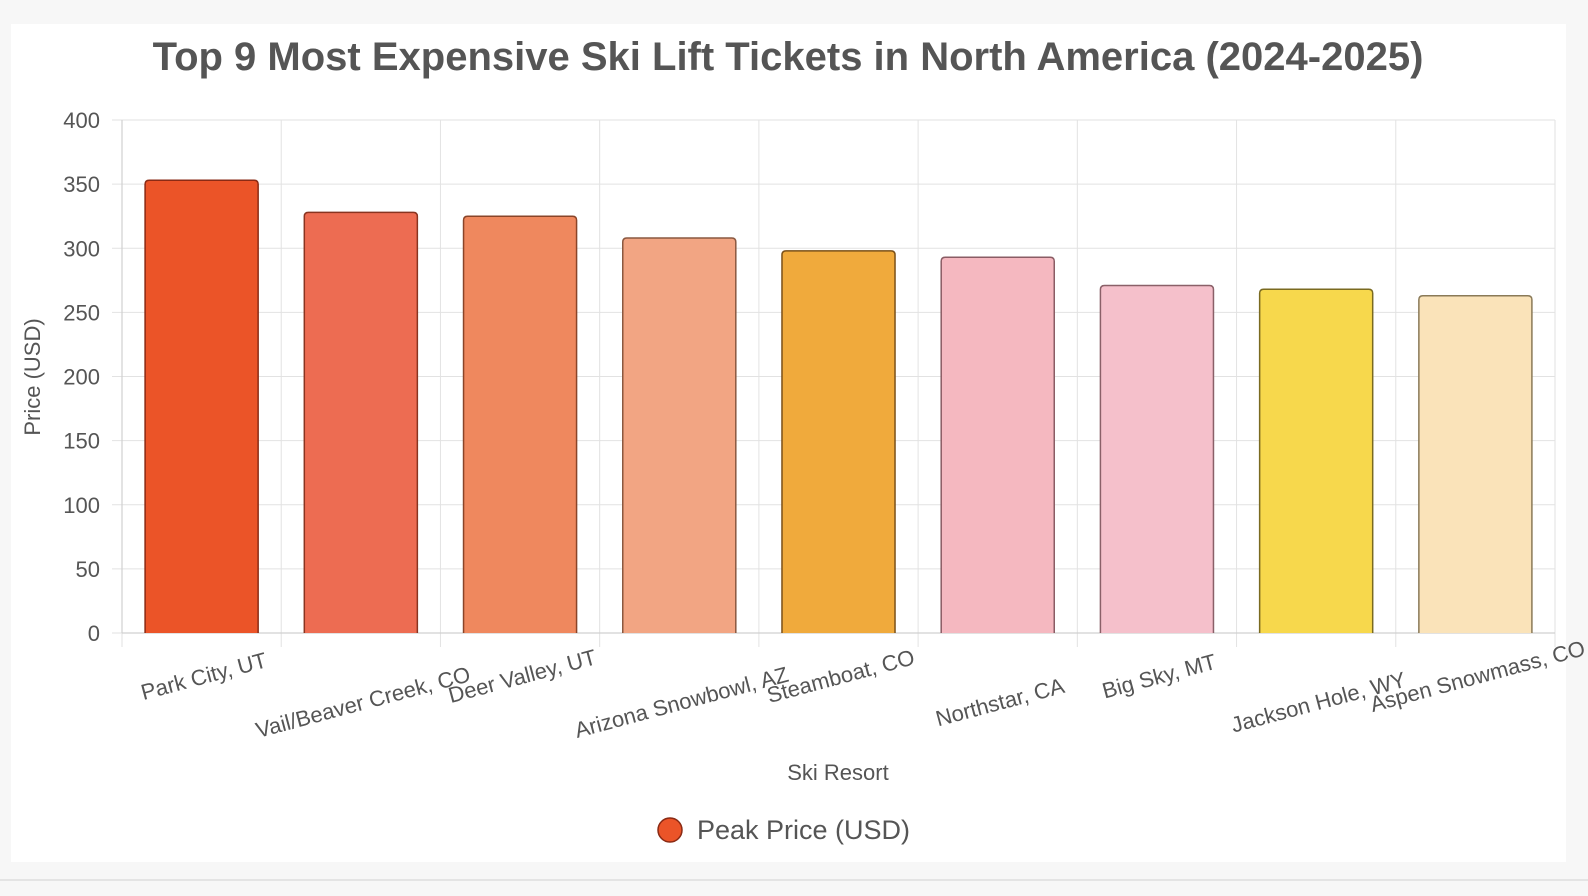  I want to click on legend-label: Peak Price (USD), so click(803, 830).